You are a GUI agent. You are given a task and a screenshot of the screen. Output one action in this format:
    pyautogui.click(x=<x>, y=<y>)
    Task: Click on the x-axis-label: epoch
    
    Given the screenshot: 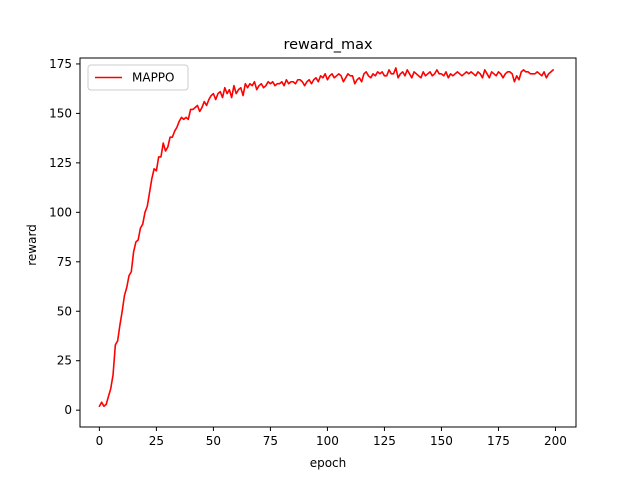 What is the action you would take?
    pyautogui.click(x=328, y=463)
    